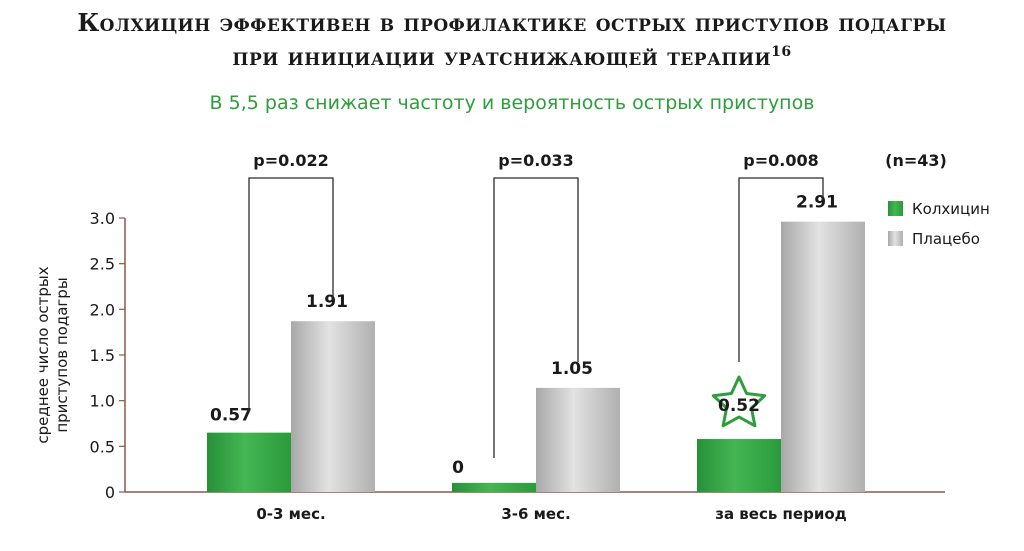 This screenshot has width=1024, height=551. What do you see at coordinates (231, 416) in the screenshot?
I see `data-label-colchicine: 0.57` at bounding box center [231, 416].